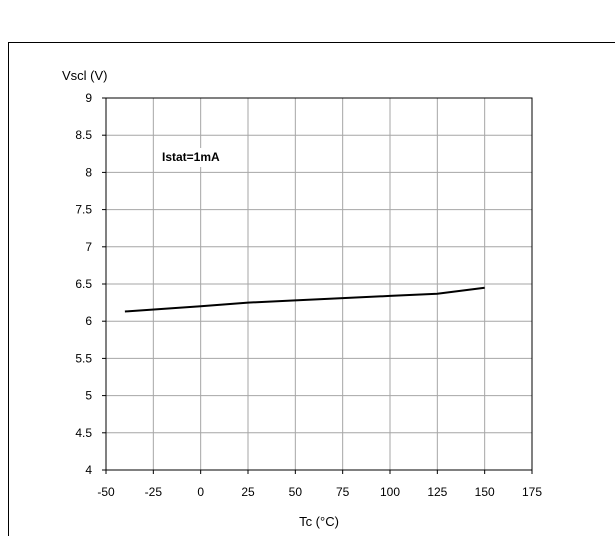  Describe the element at coordinates (88, 396) in the screenshot. I see `y-tick-label: 5` at that location.